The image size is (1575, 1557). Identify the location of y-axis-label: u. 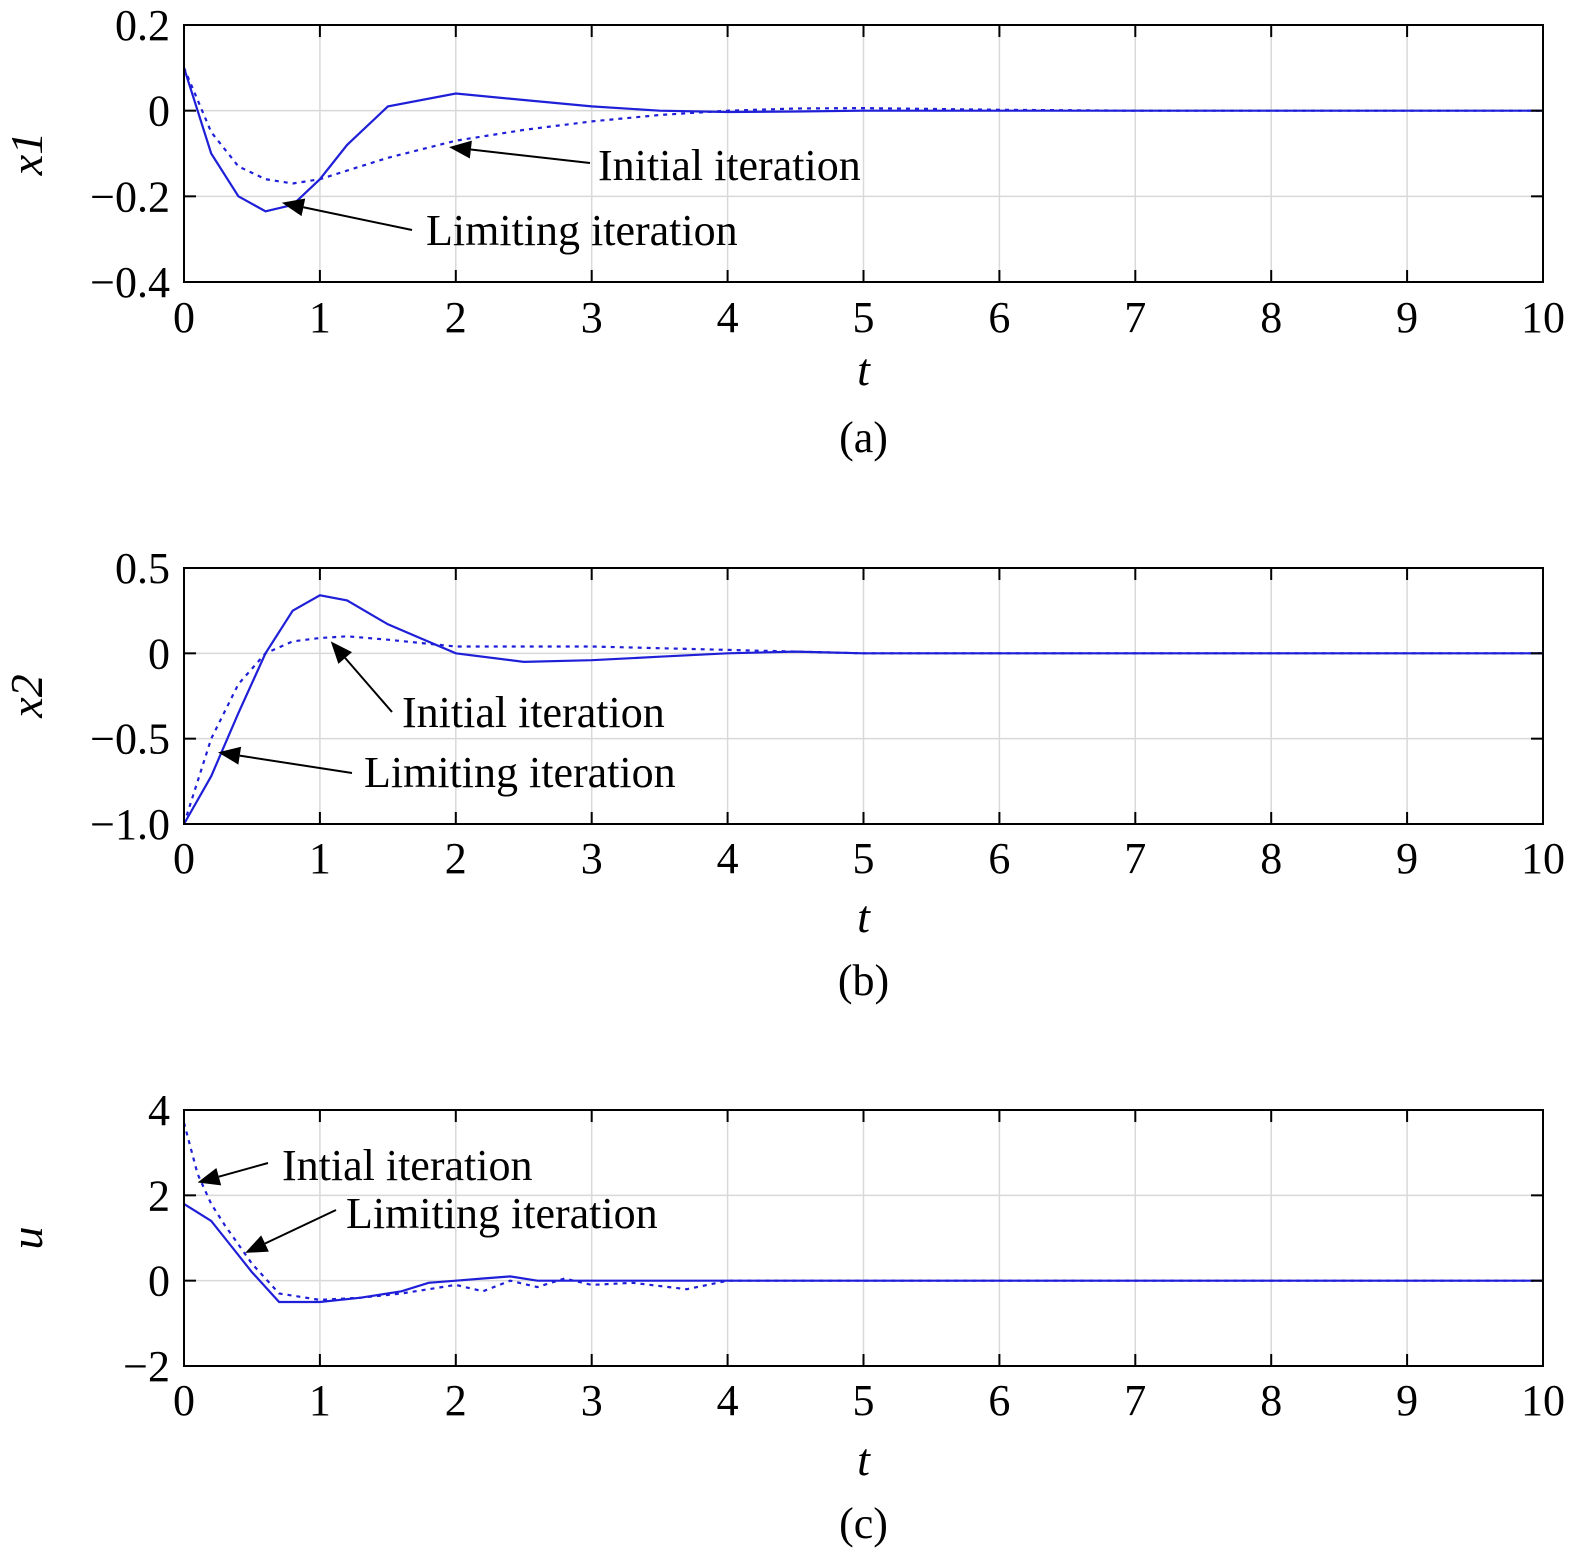
(26, 1238).